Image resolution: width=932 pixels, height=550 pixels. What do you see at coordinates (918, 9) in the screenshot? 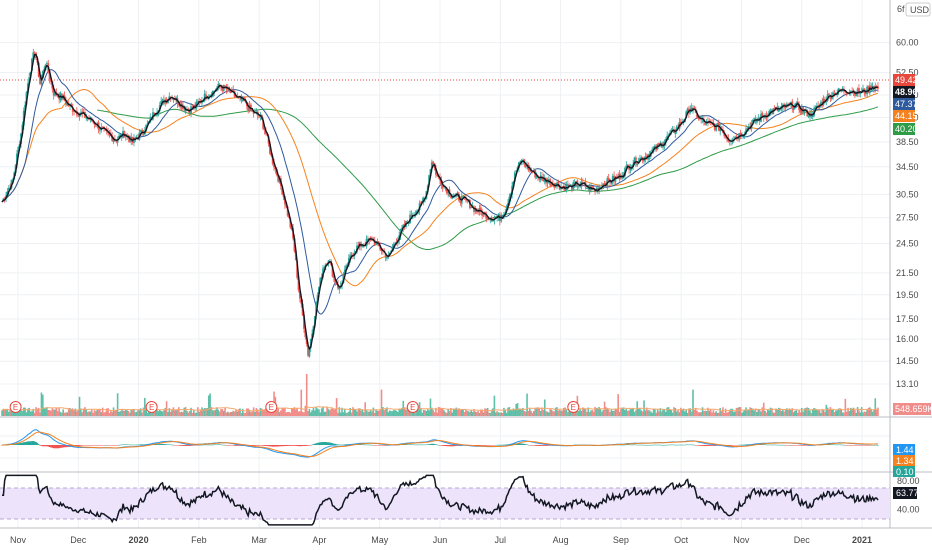
I see `currency-badge` at bounding box center [918, 9].